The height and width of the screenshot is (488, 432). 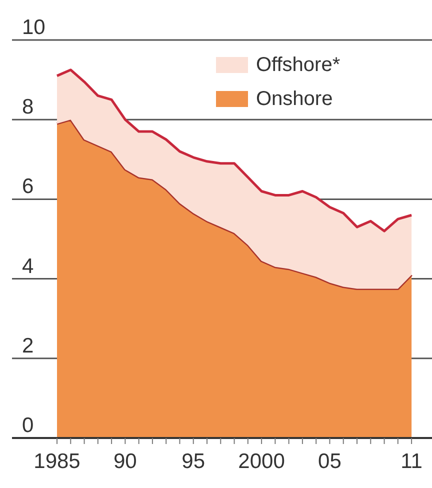 What do you see at coordinates (411, 461) in the screenshot?
I see `x-tick-label: 11` at bounding box center [411, 461].